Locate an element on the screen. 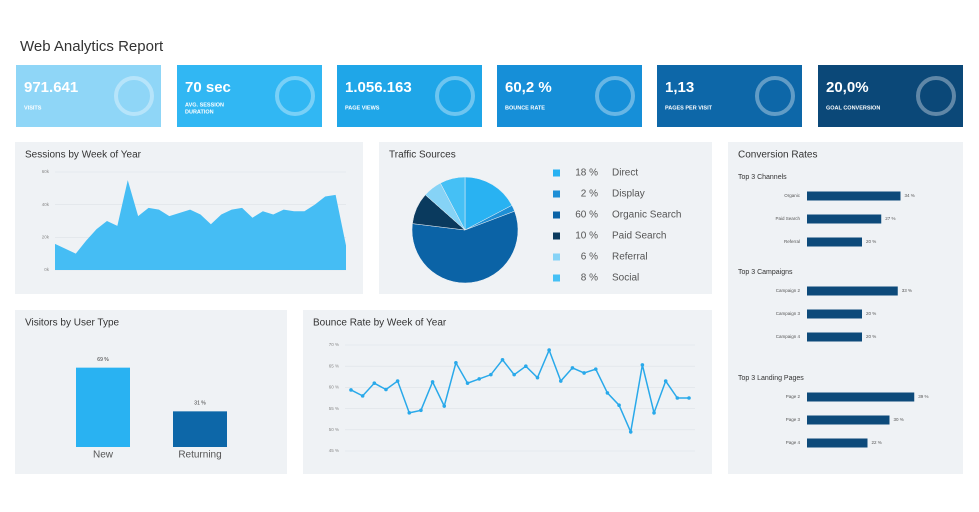  kpi-value: 1,13 is located at coordinates (679, 87).